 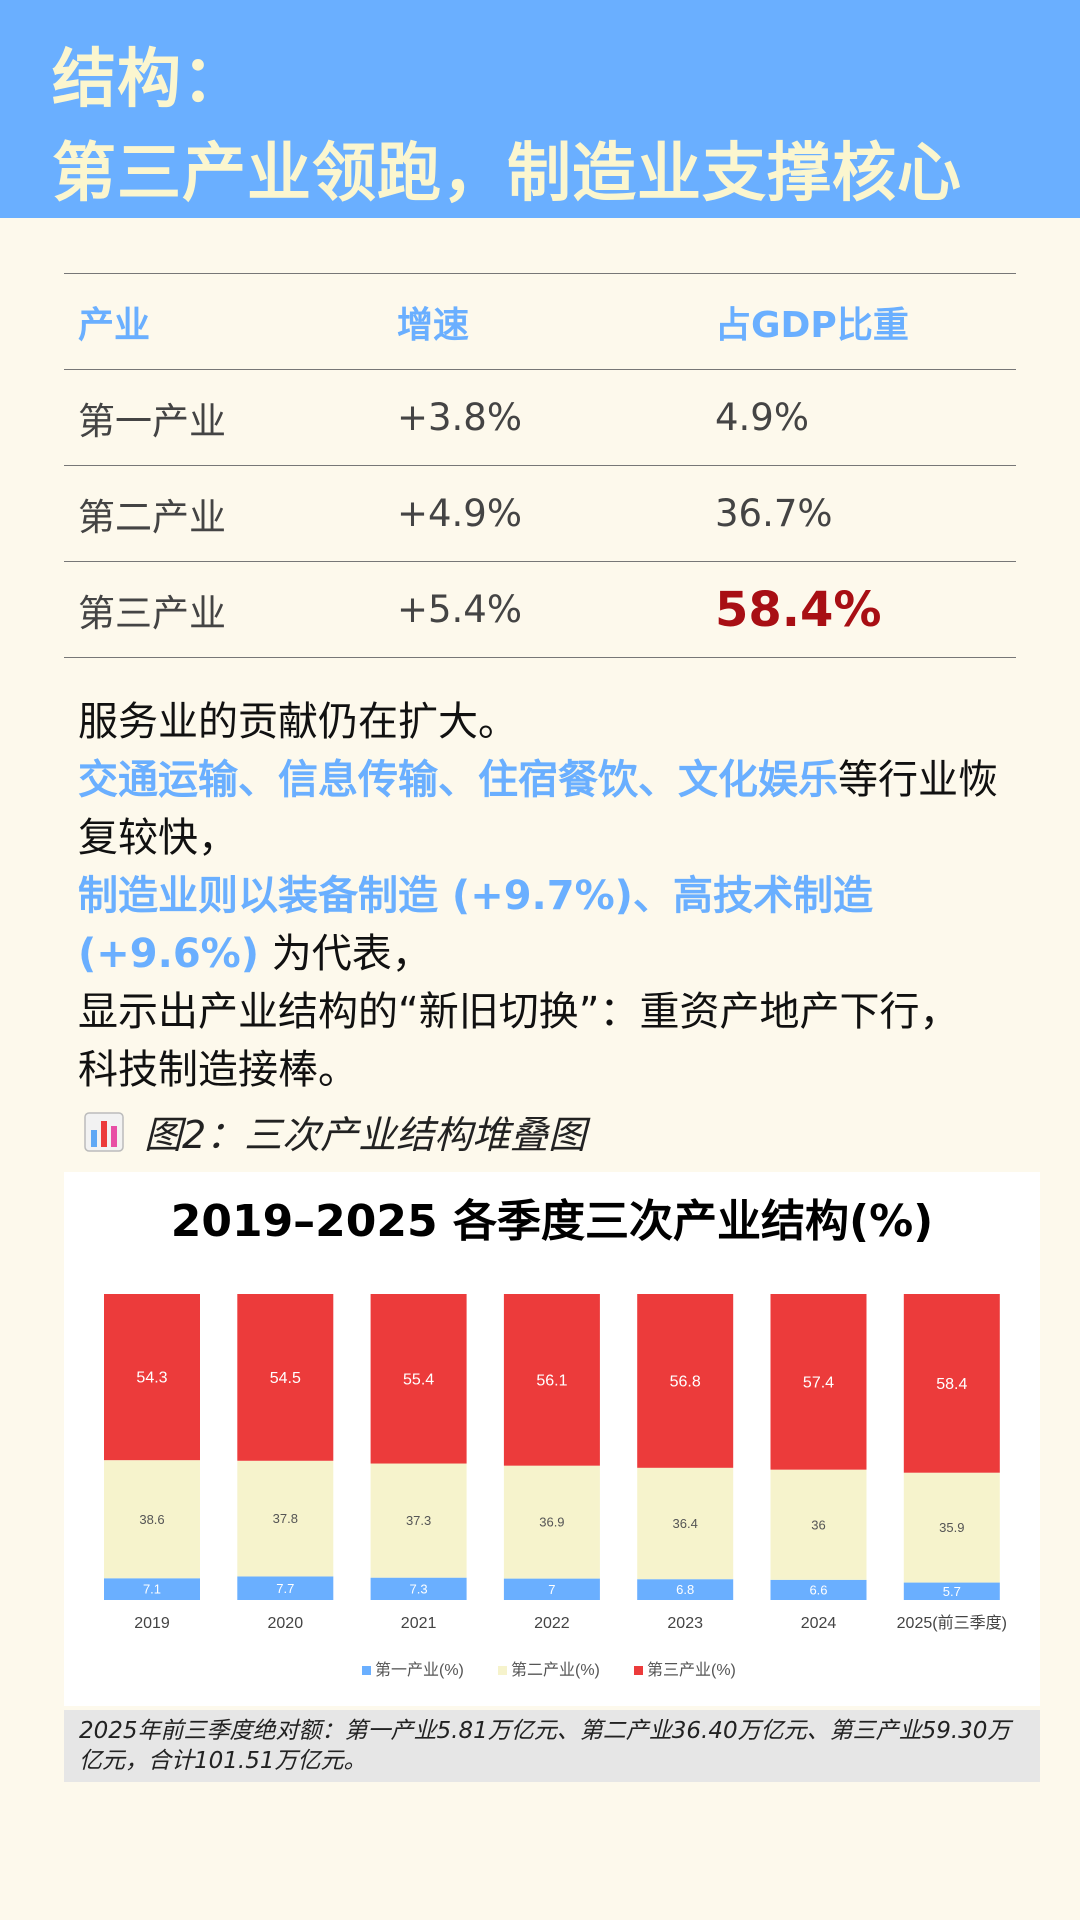 I want to click on data-label: 36, so click(x=818, y=1524).